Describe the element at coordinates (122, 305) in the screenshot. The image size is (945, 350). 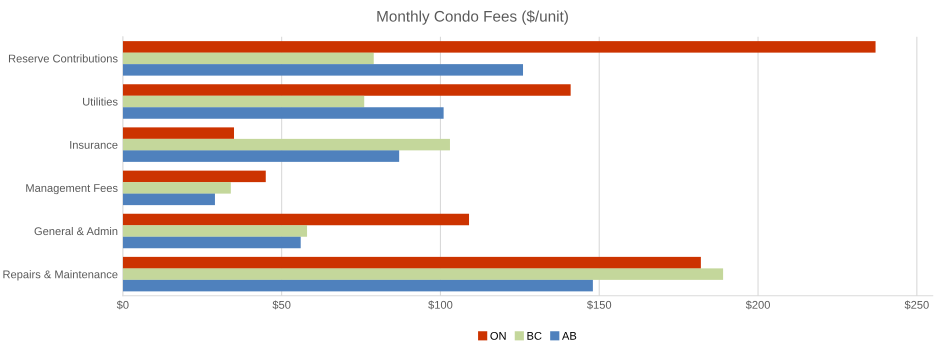
I see `x-tick-label: $0` at that location.